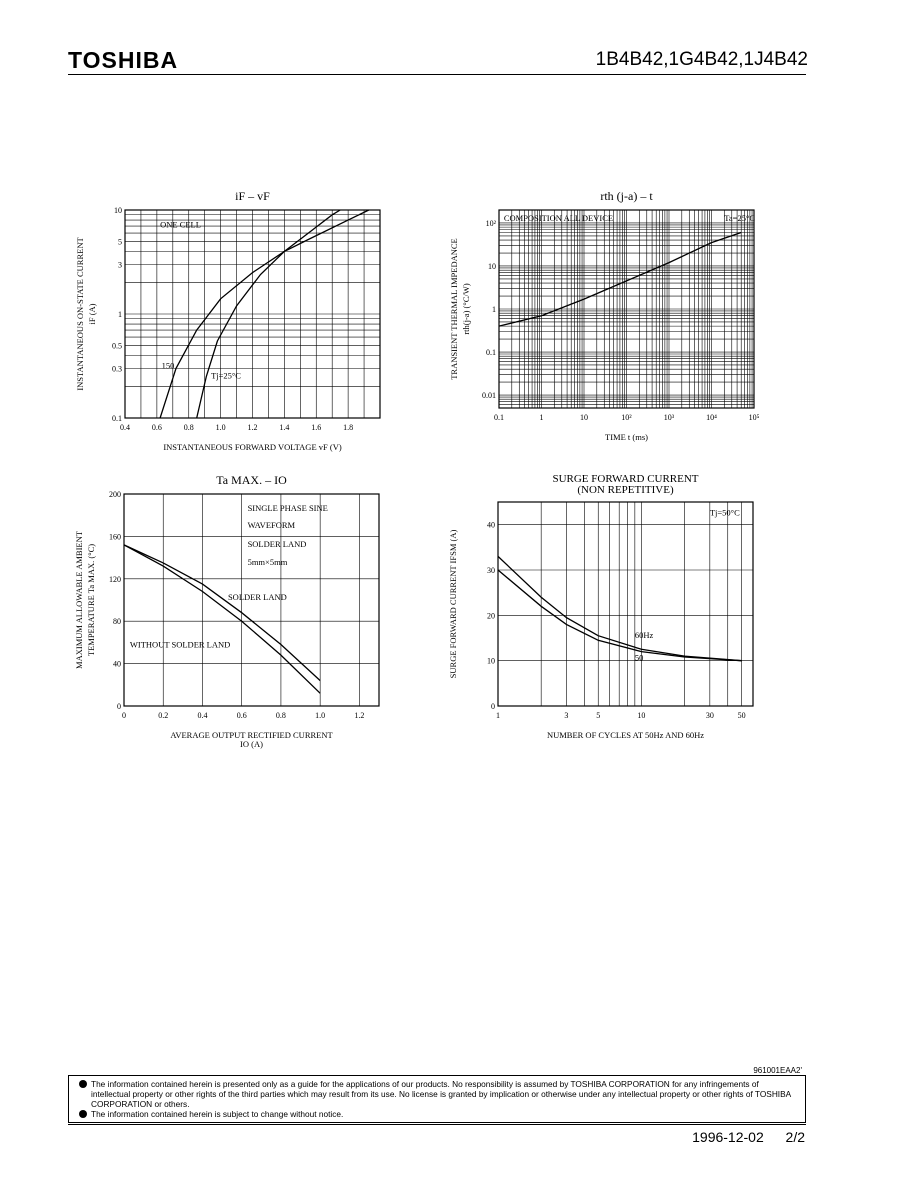  Describe the element at coordinates (625, 479) in the screenshot. I see `chart-title: SURGE FORWARD CURRENT` at that location.